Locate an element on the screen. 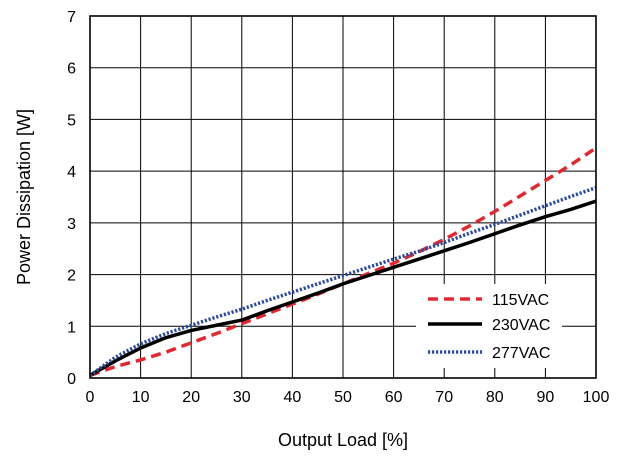 Image resolution: width=624 pixels, height=459 pixels. legend-background is located at coordinates (489, 326).